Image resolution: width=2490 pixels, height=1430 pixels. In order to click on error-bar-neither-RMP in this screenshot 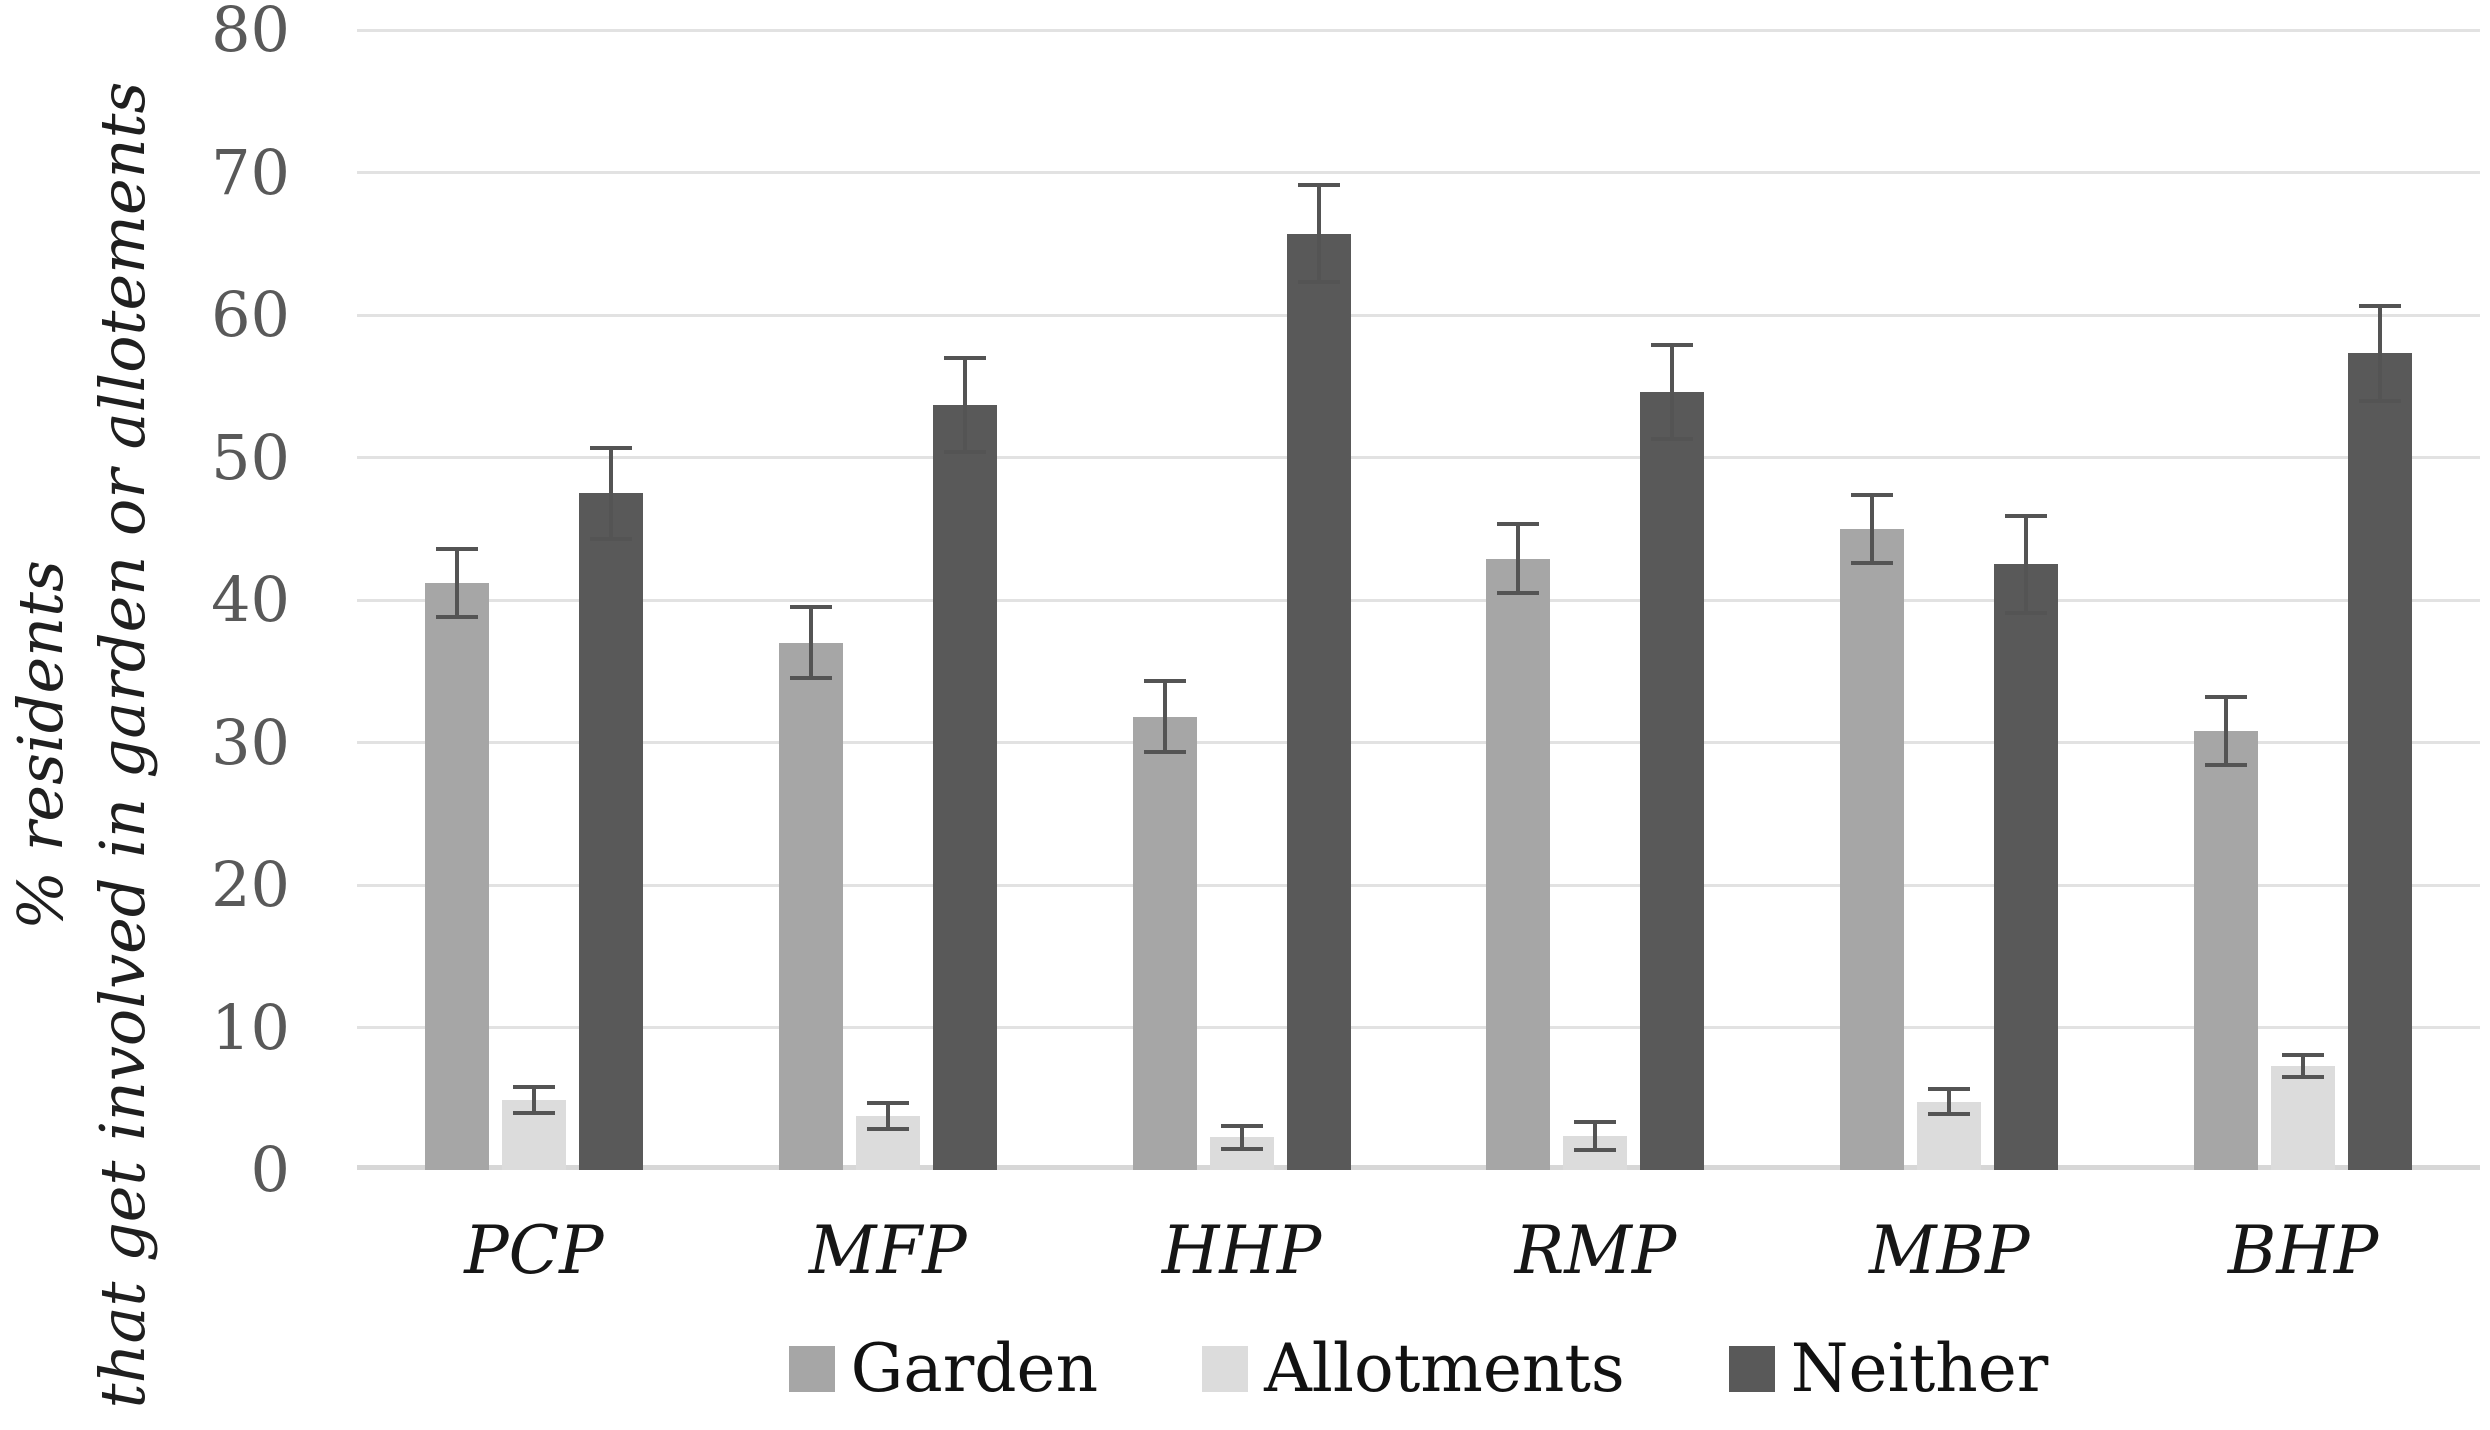, I will do `click(1672, 391)`.